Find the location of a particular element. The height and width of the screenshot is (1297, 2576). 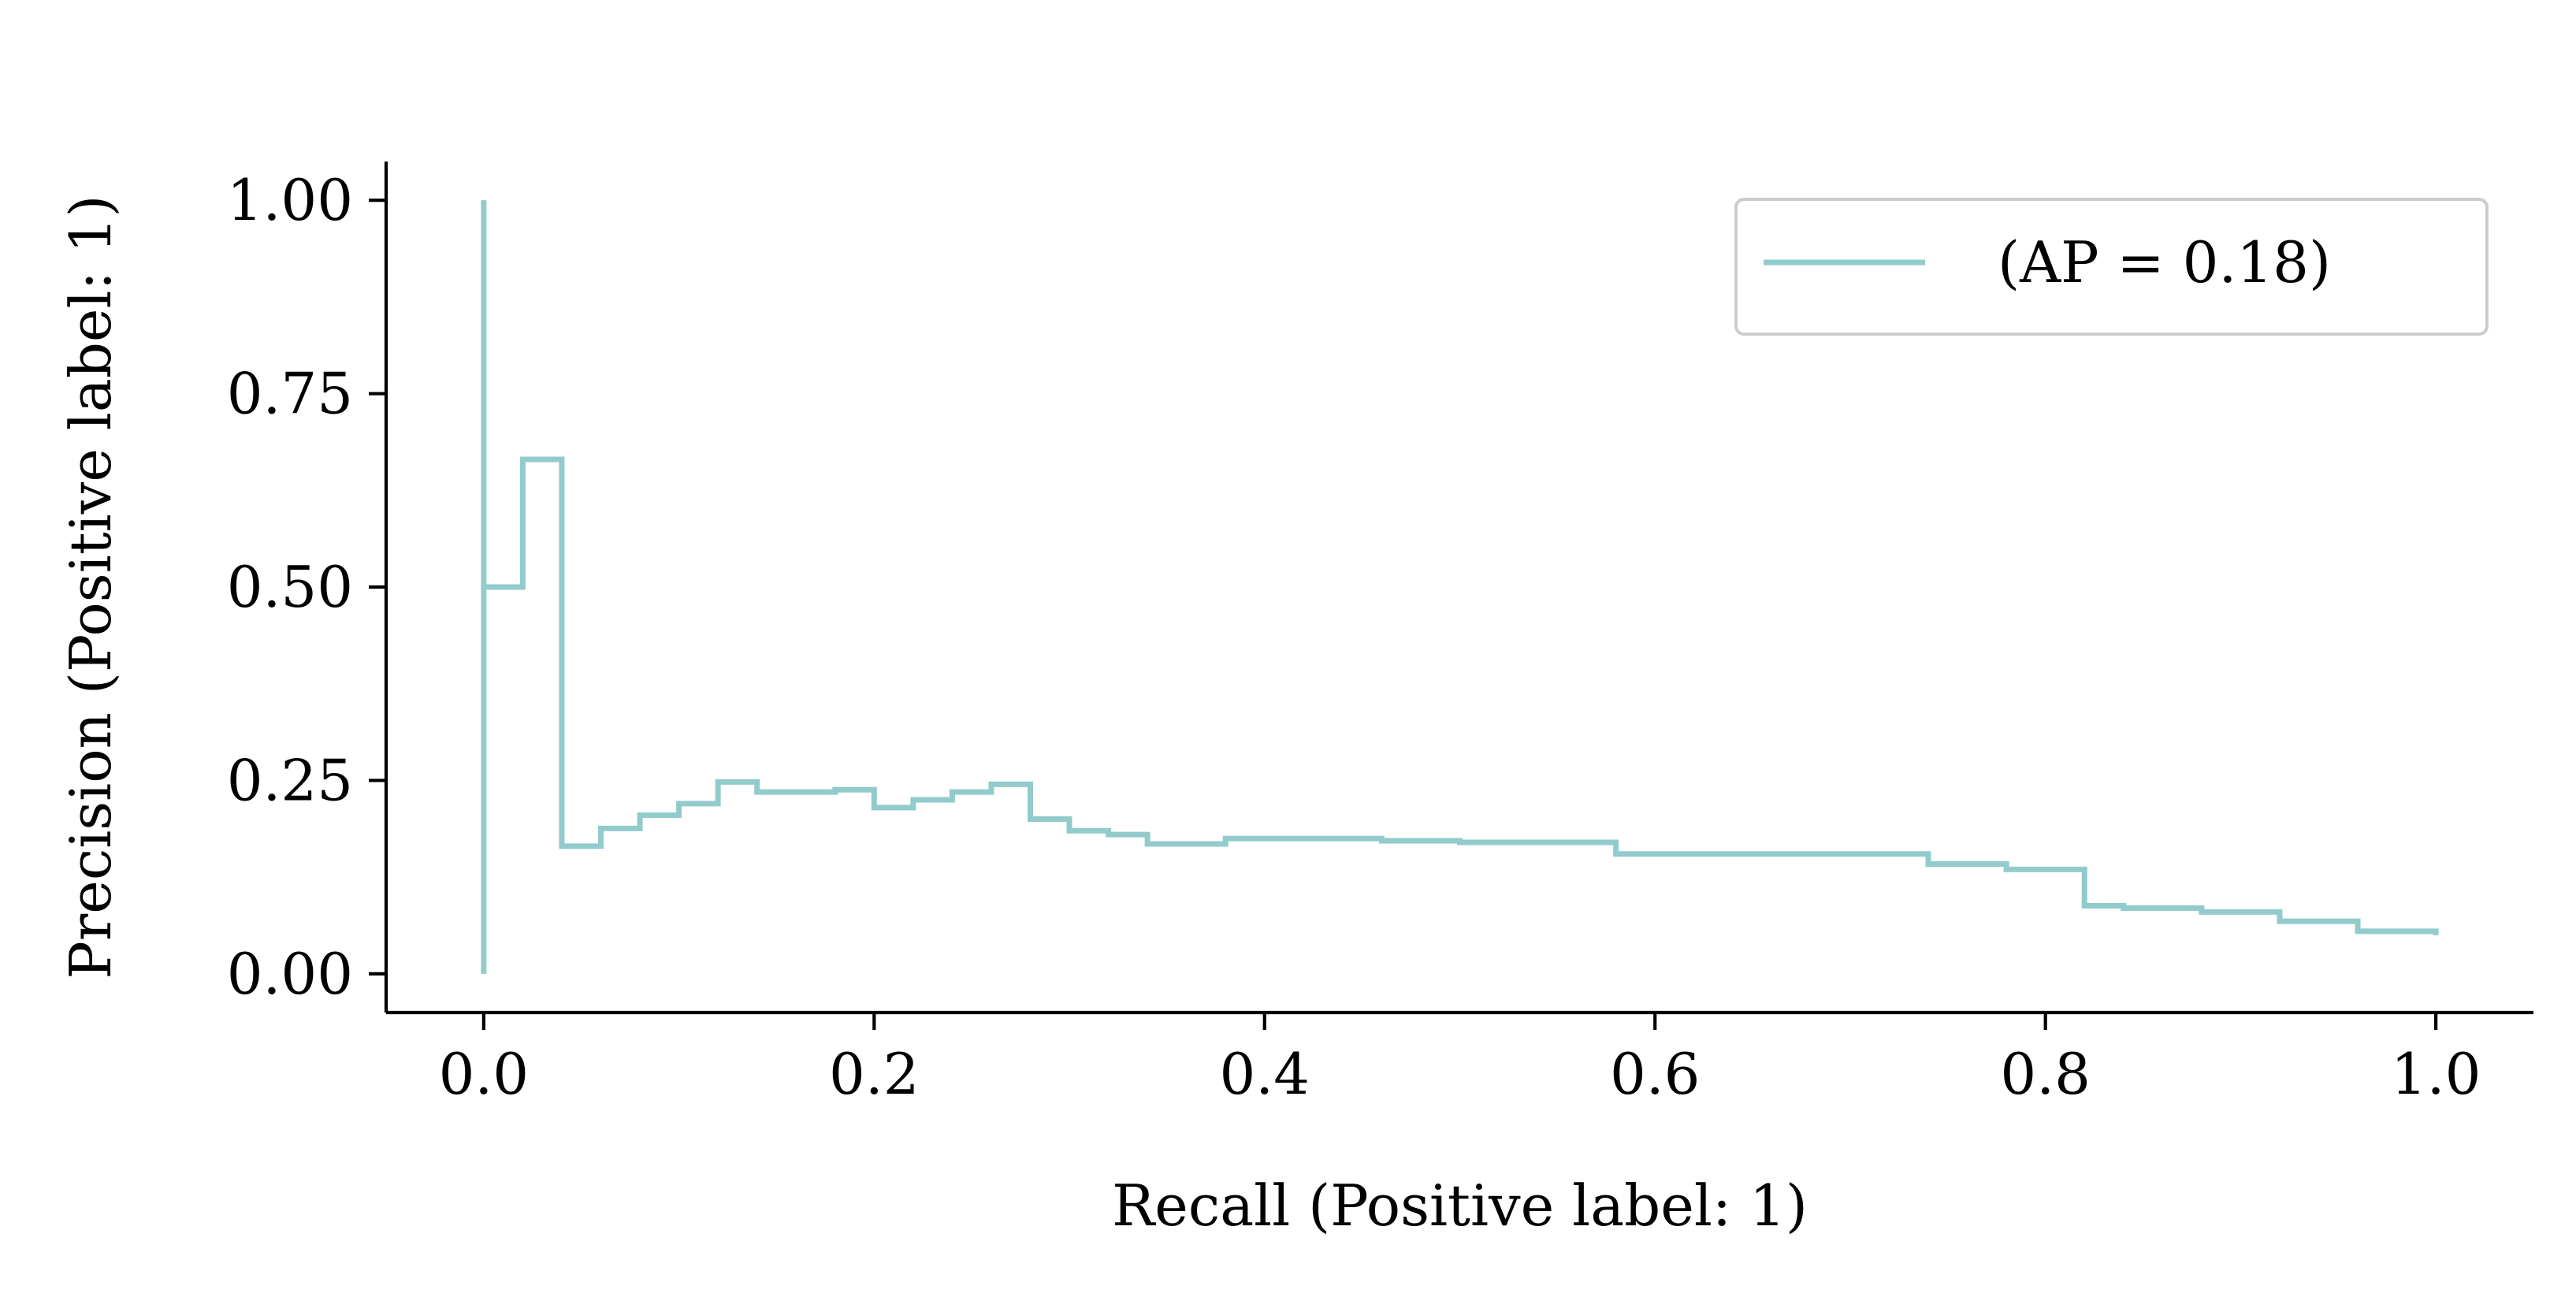

x-tick-label: 1.0 is located at coordinates (2436, 1074).